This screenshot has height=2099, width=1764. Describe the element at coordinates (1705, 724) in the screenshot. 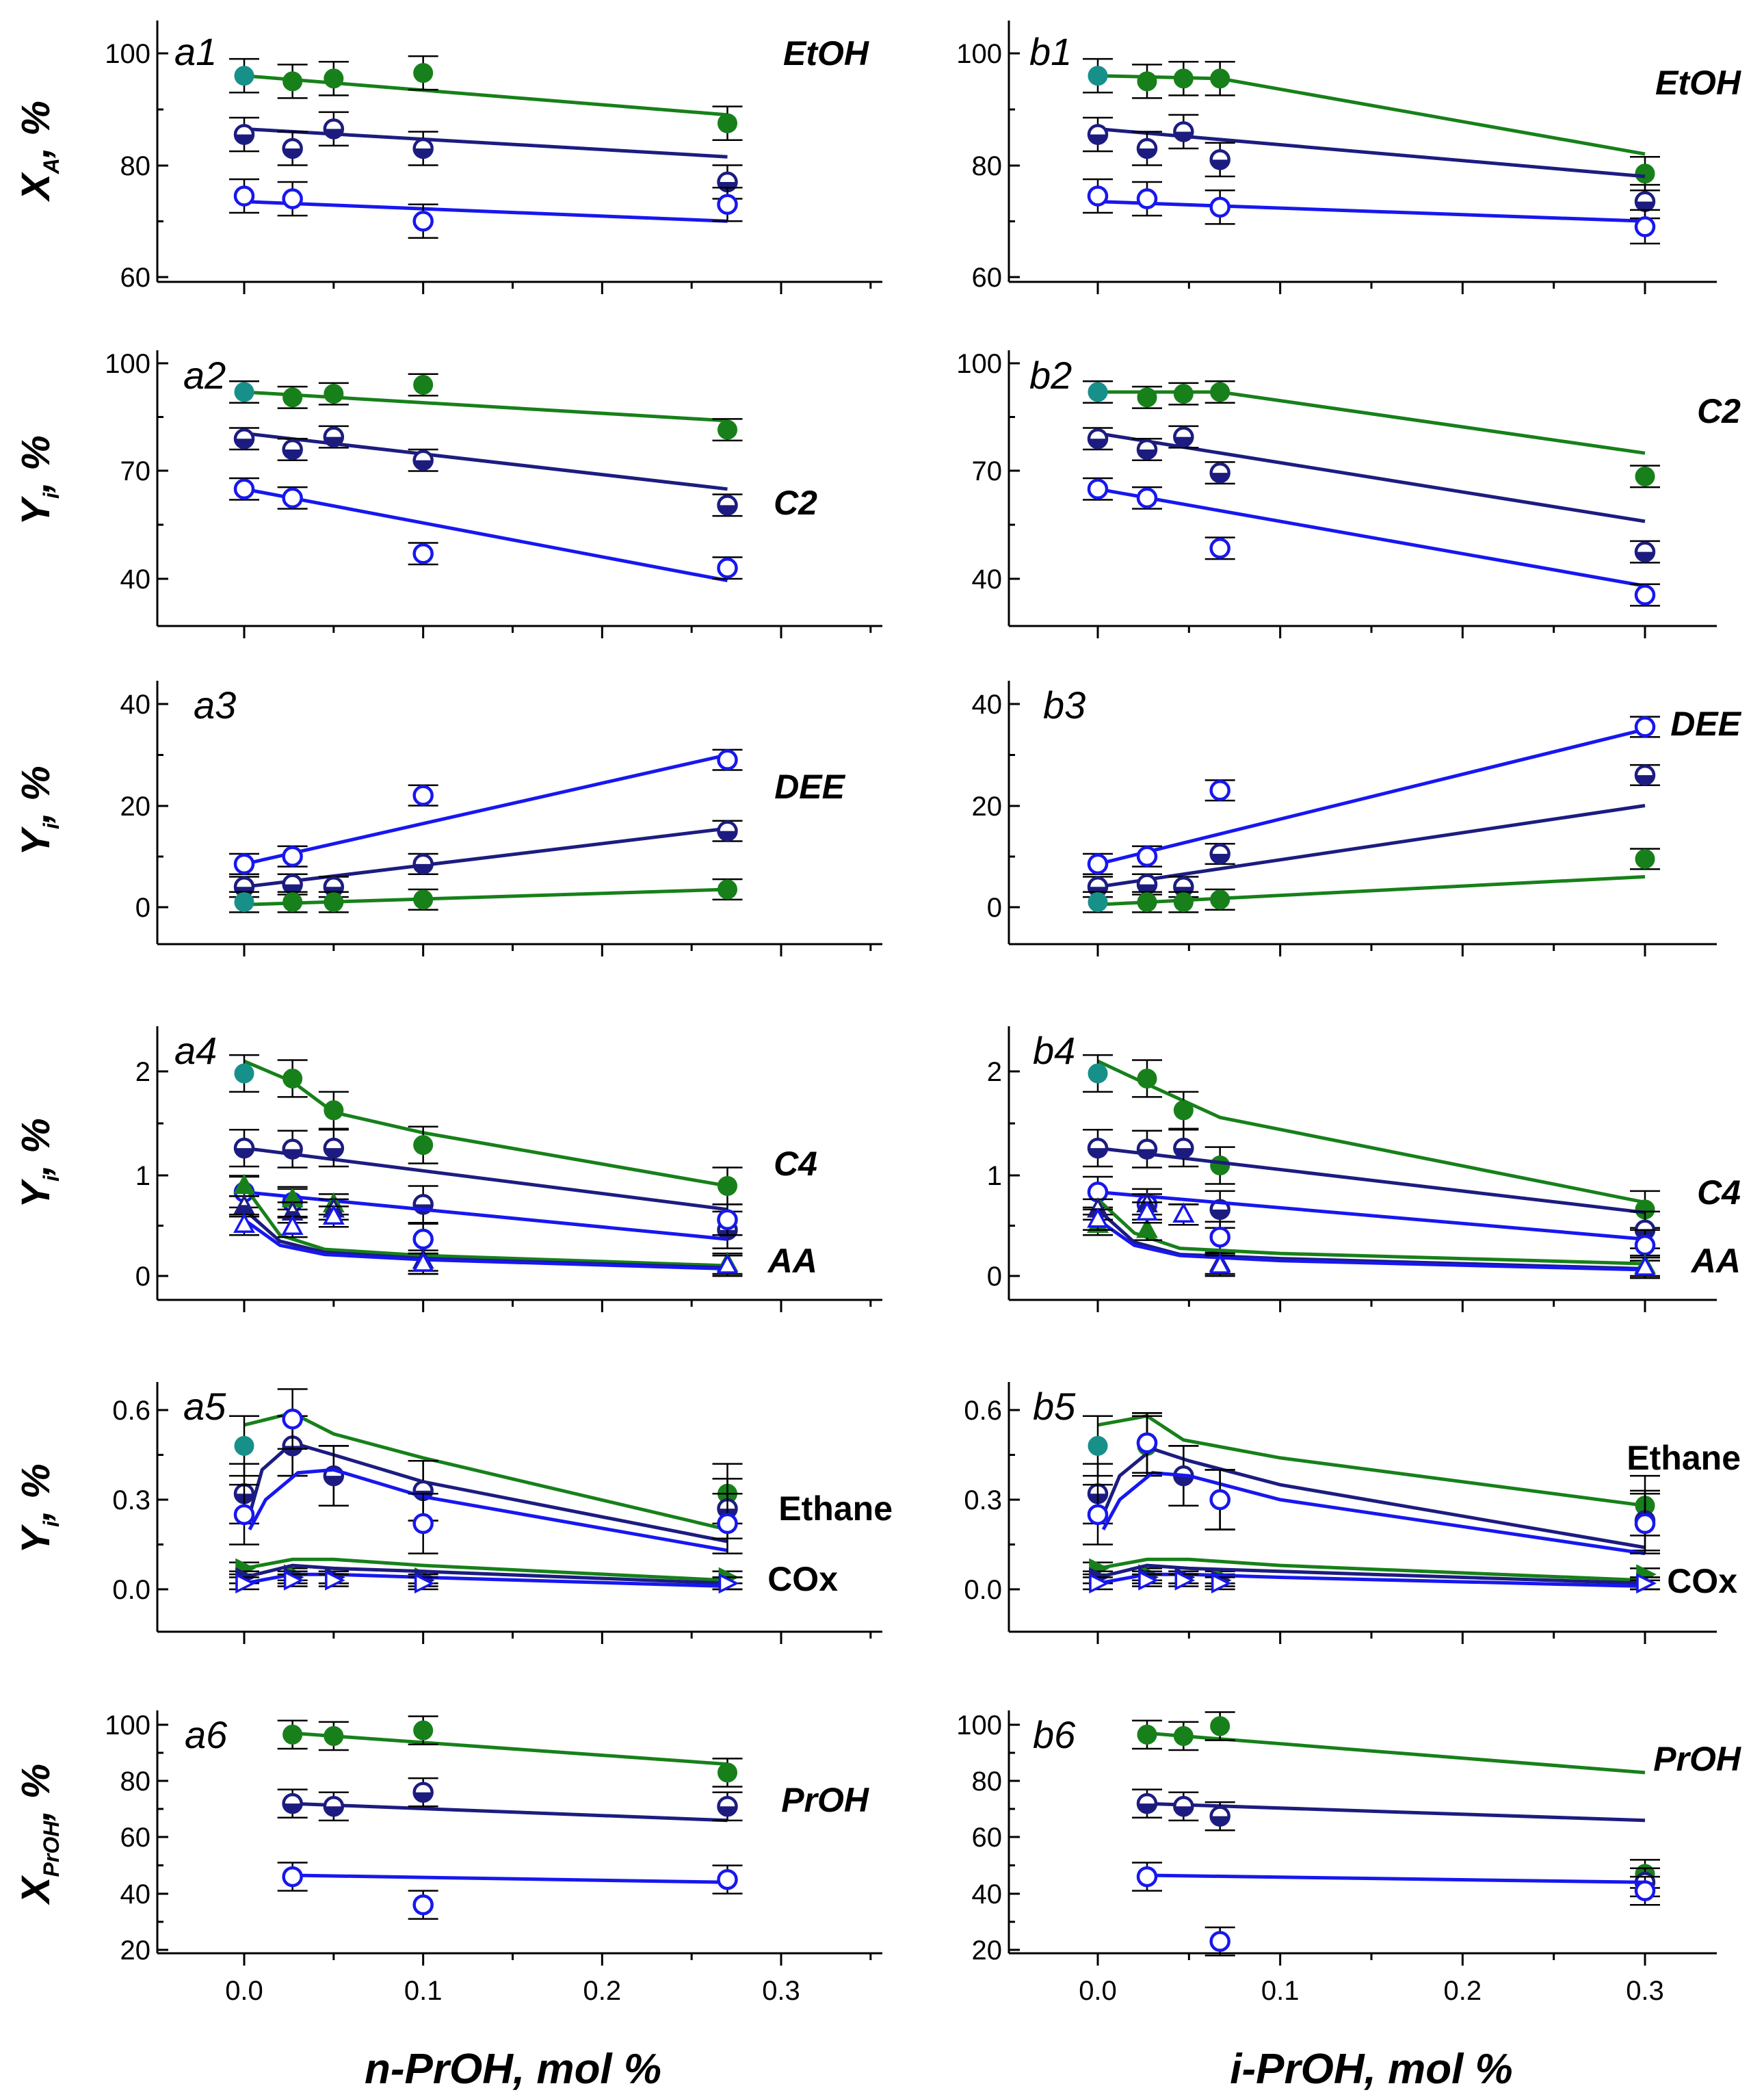

I see `series-annotation: DEE` at that location.